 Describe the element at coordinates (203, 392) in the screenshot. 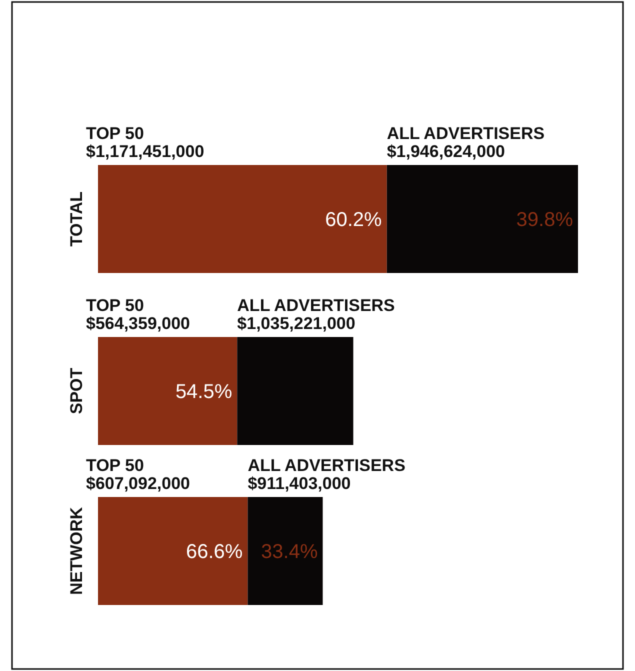

I see `annotation: 54.5%` at that location.